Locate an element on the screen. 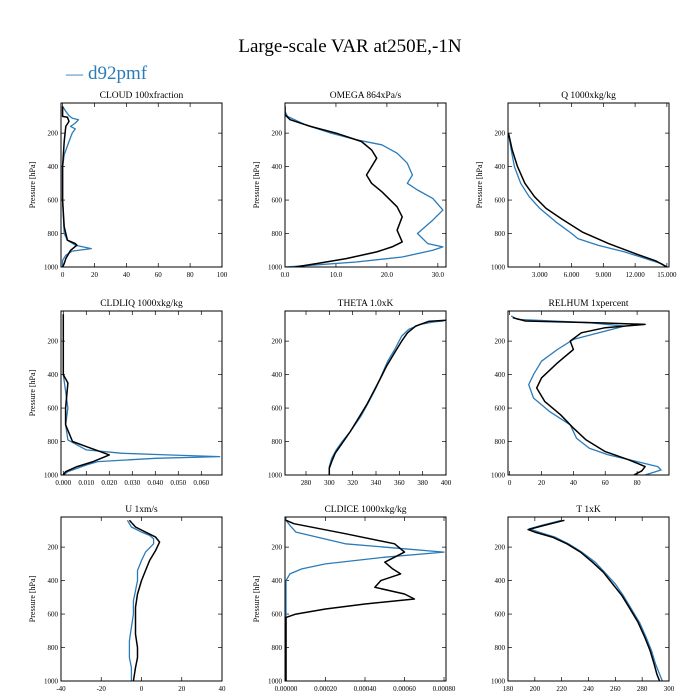 The image size is (700, 700). x-tick-label: 180 is located at coordinates (508, 689).